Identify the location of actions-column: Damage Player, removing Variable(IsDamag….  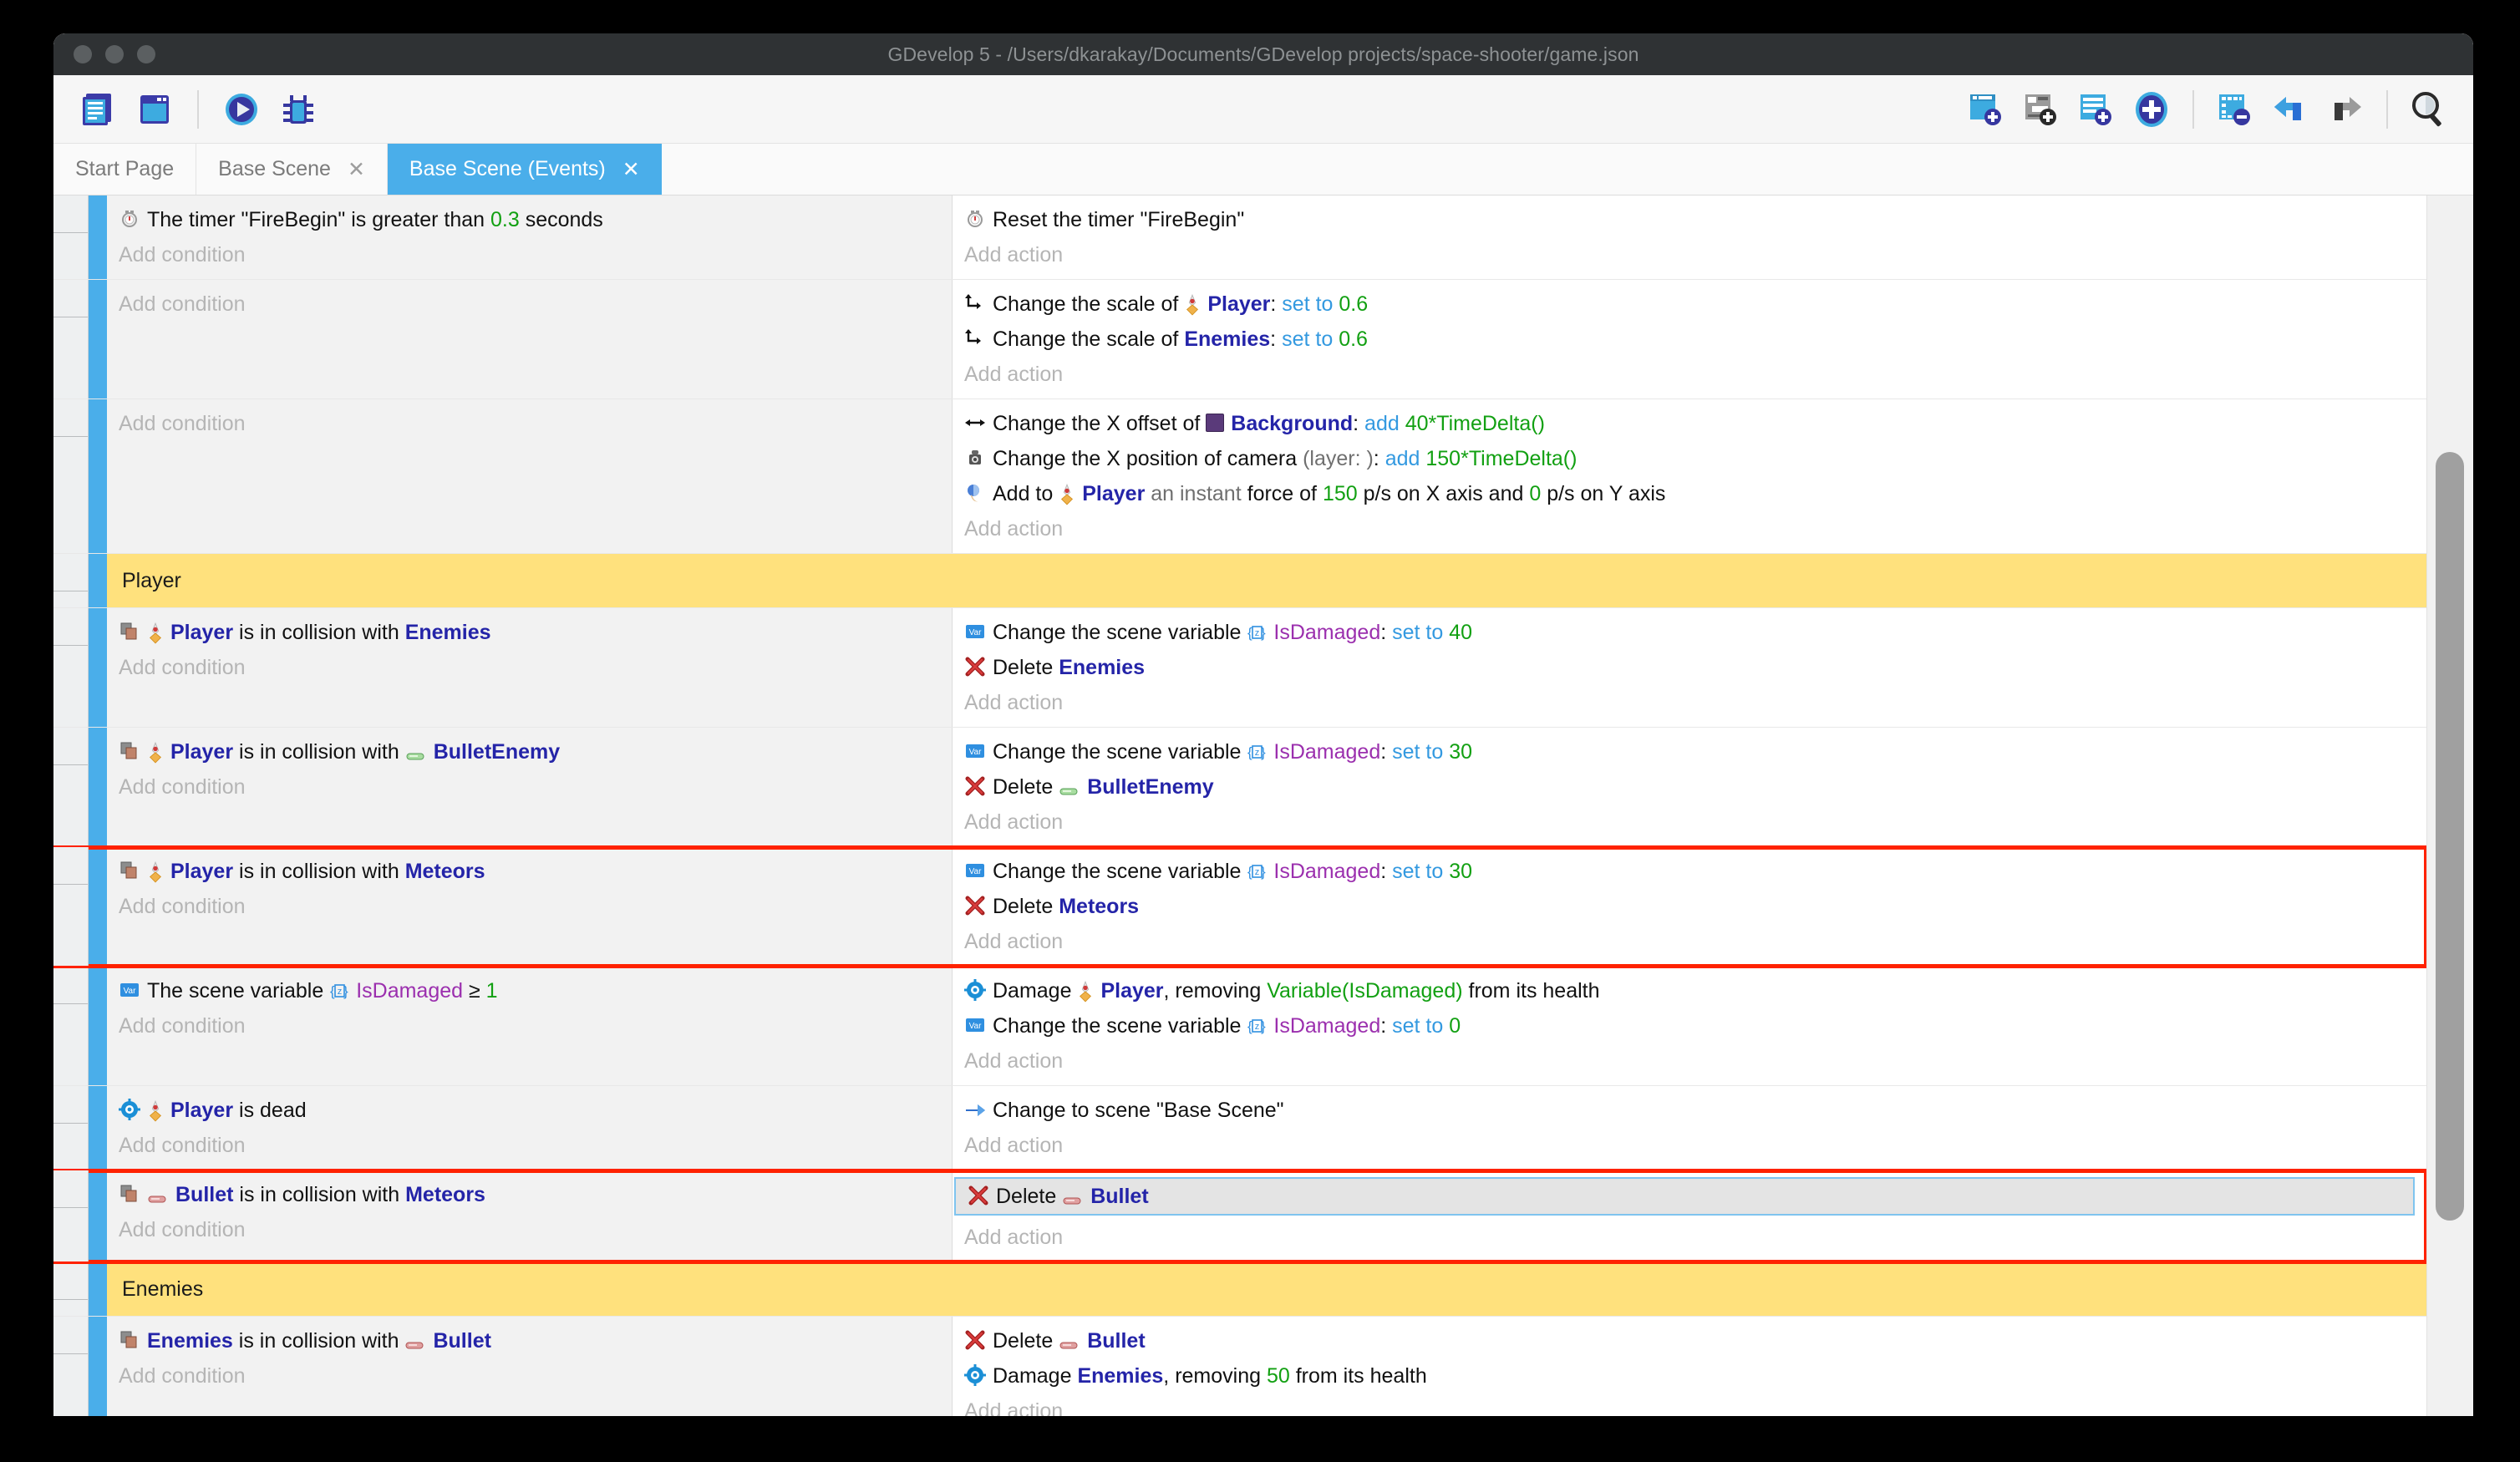
(1689, 1026).